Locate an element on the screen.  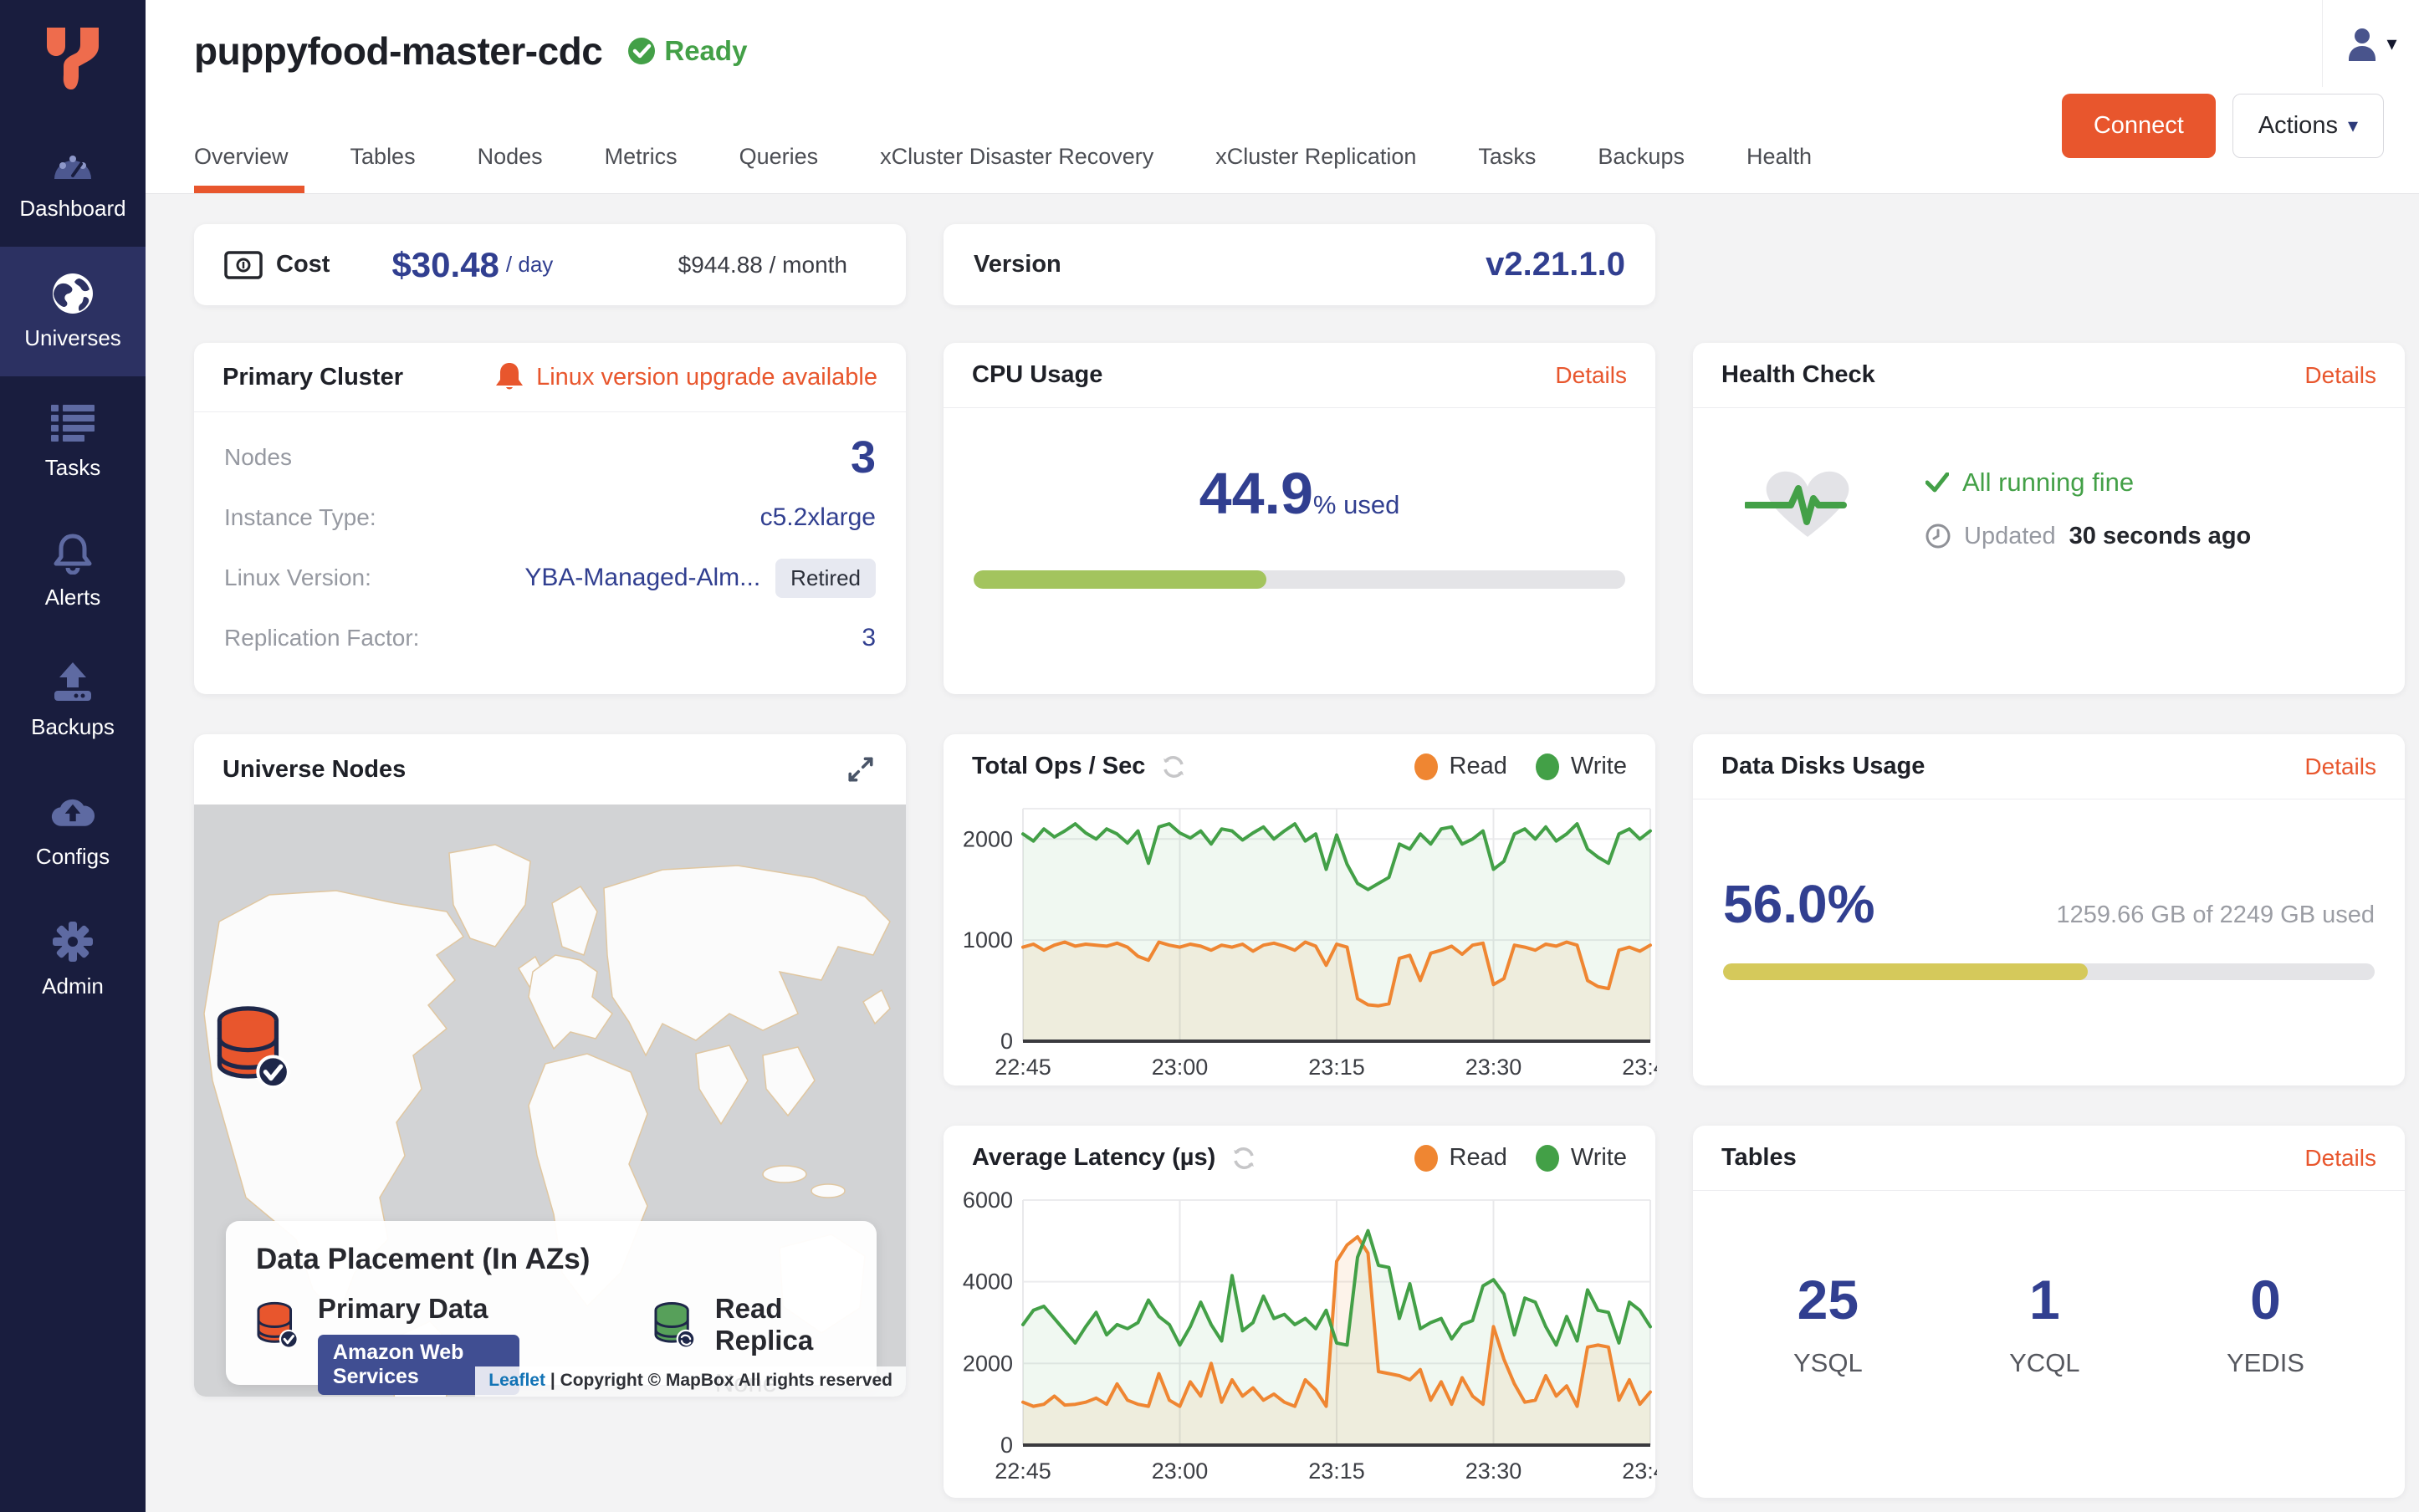
universe-nodes-card: Universe Nodes is located at coordinates (550, 1065).